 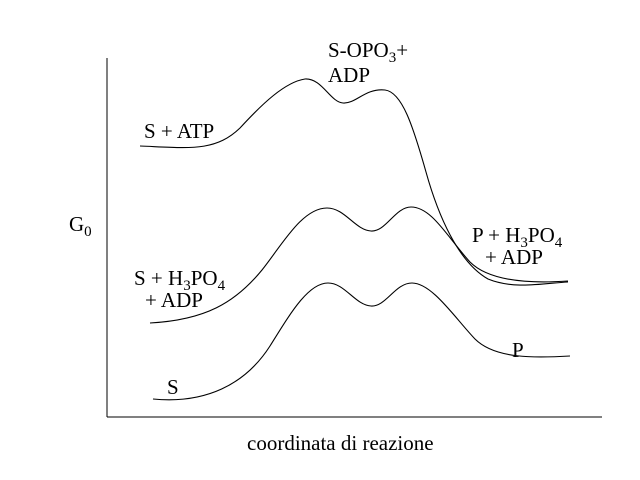 What do you see at coordinates (80, 226) in the screenshot?
I see `y-axis-label: G0` at bounding box center [80, 226].